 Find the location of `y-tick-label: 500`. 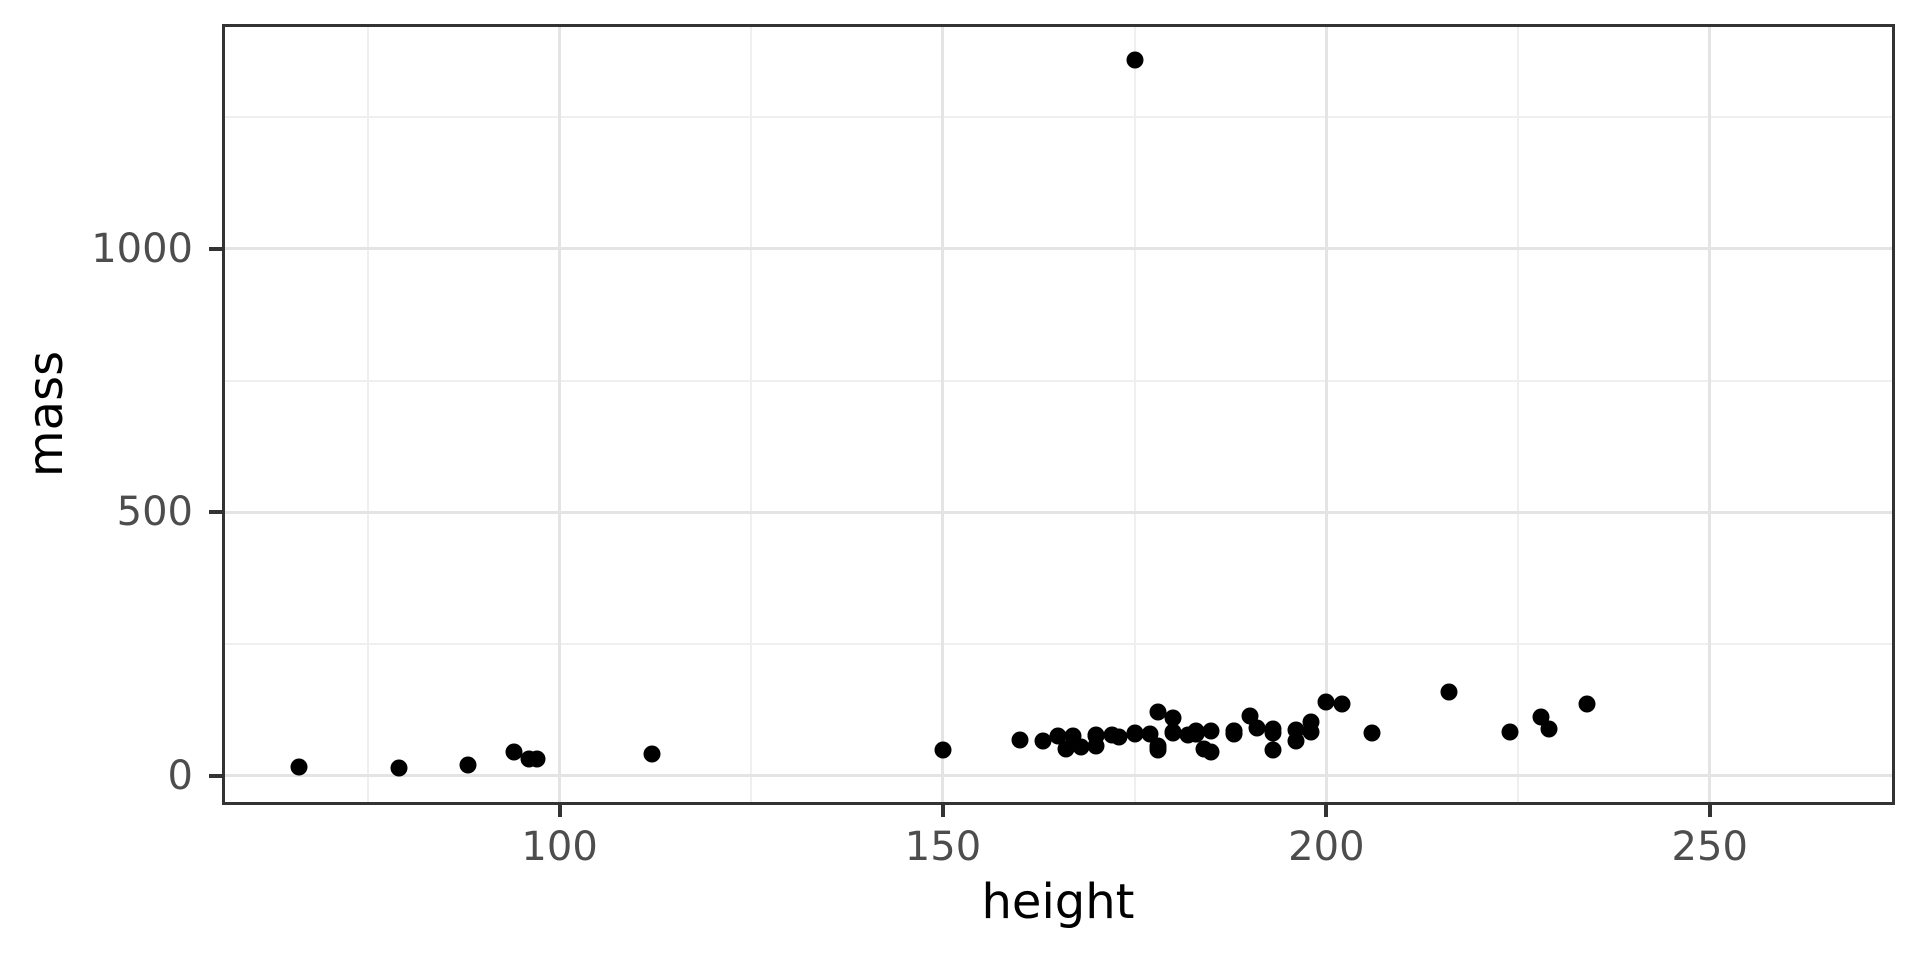

y-tick-label: 500 is located at coordinates (154, 512).